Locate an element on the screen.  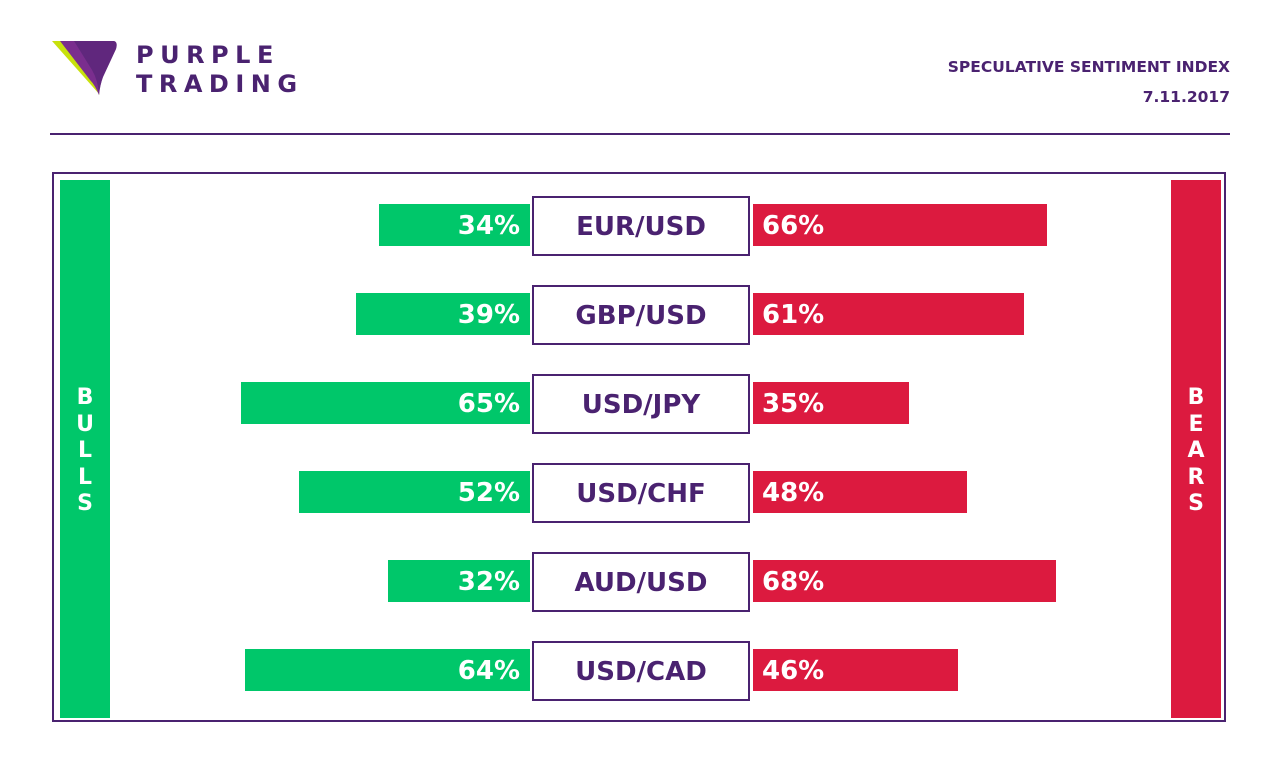
currency-pair-label: USD/JPY is located at coordinates (641, 404).